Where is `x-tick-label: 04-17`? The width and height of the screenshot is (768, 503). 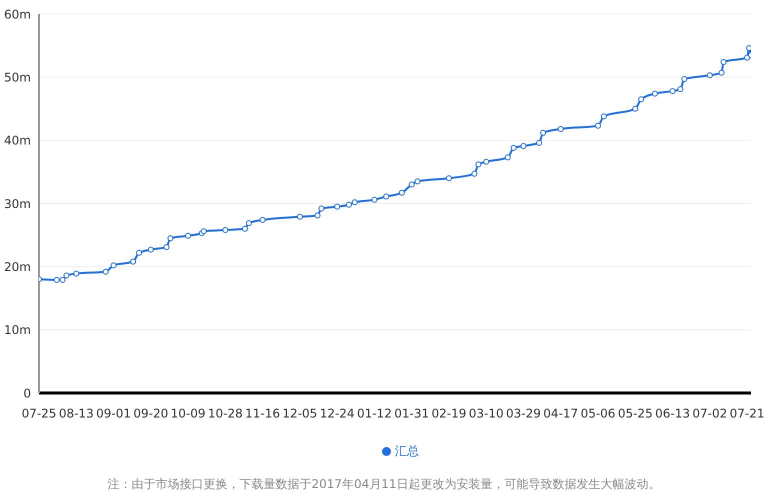 x-tick-label: 04-17 is located at coordinates (560, 413).